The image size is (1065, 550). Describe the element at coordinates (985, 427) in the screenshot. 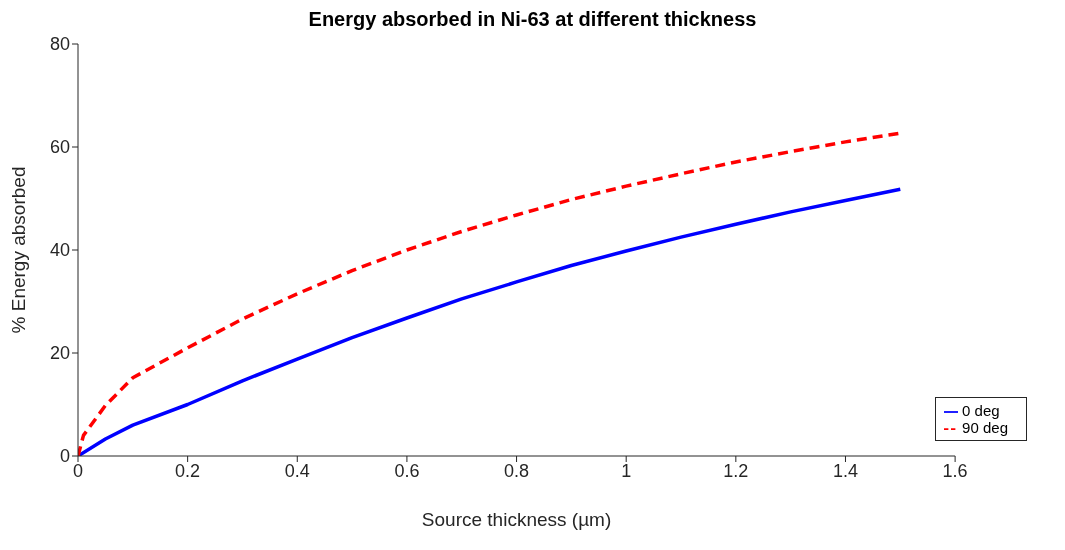

I see `legend-label: 90 deg` at that location.